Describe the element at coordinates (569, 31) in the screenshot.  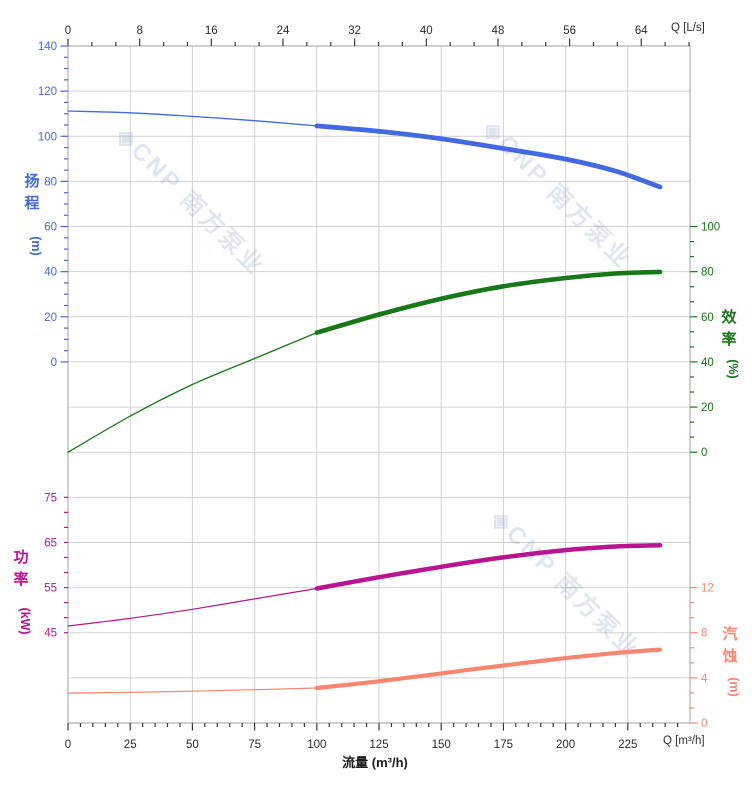
I see `top-axis-tick-label: 56` at that location.